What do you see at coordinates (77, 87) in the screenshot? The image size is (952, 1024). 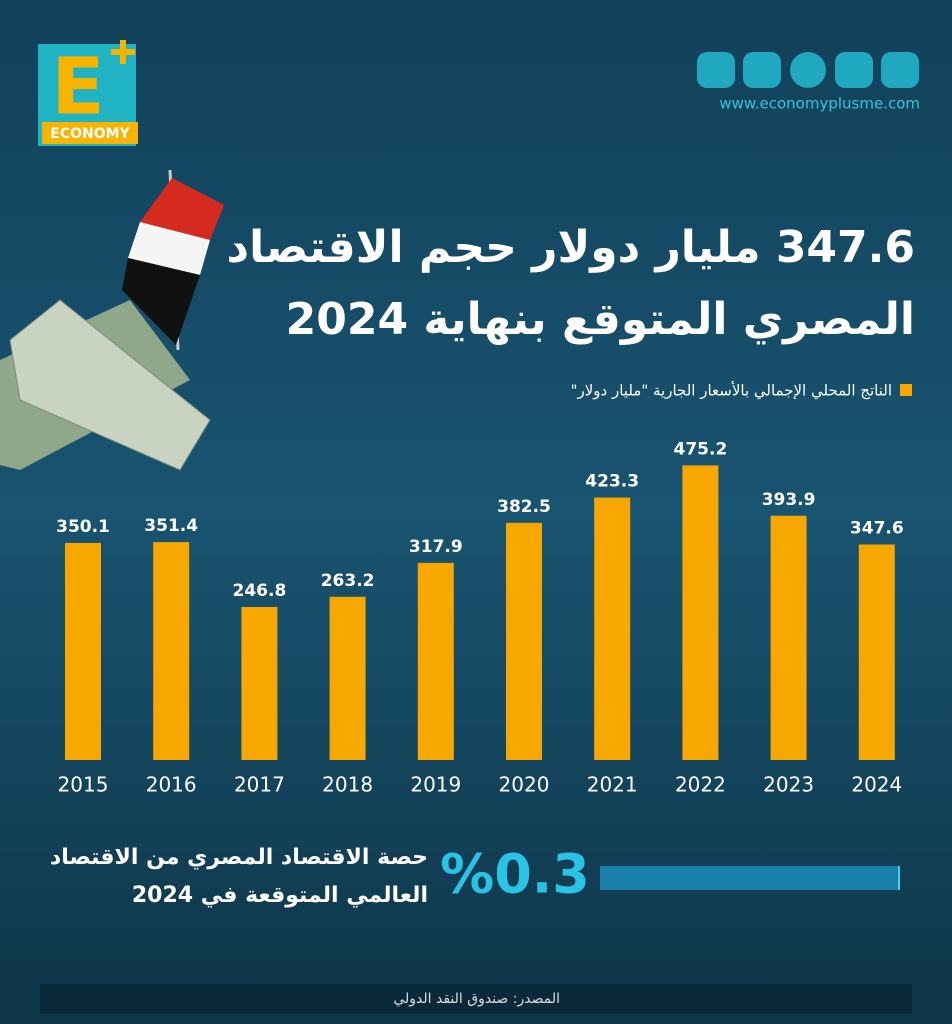 I see `logo-letter: E` at bounding box center [77, 87].